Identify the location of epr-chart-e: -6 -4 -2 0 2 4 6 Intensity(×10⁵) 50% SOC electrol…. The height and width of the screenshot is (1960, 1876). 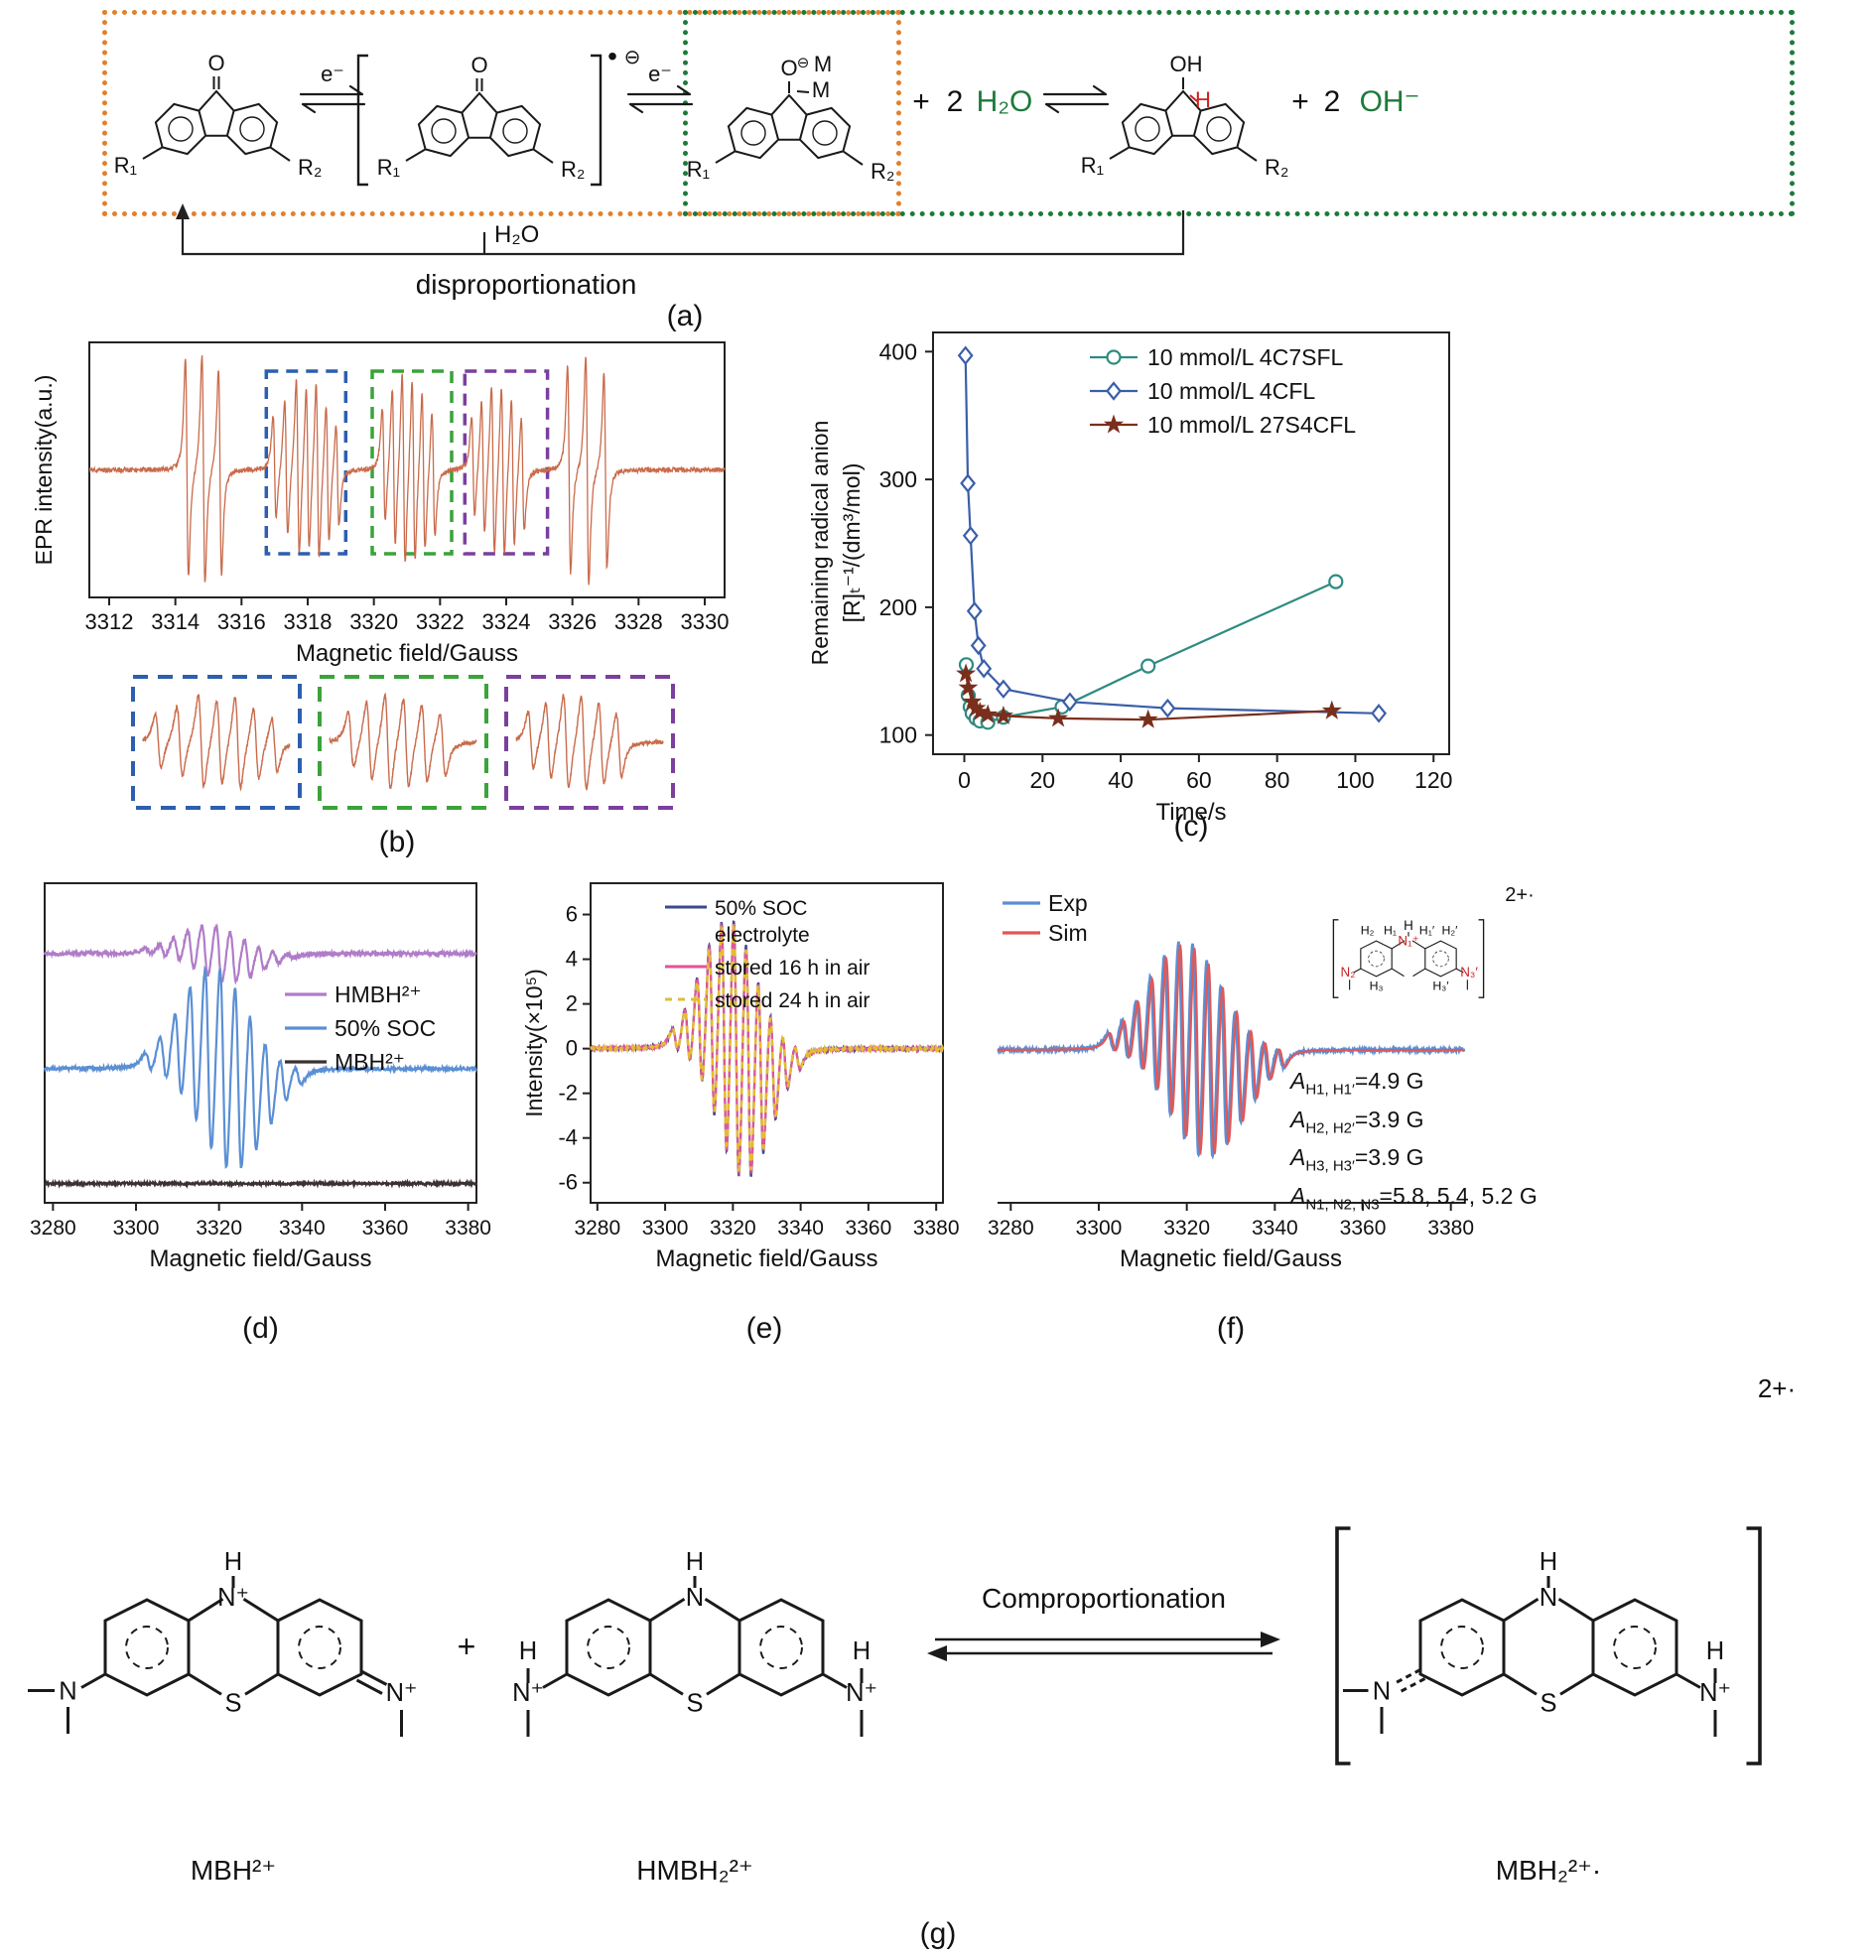
(740, 1077).